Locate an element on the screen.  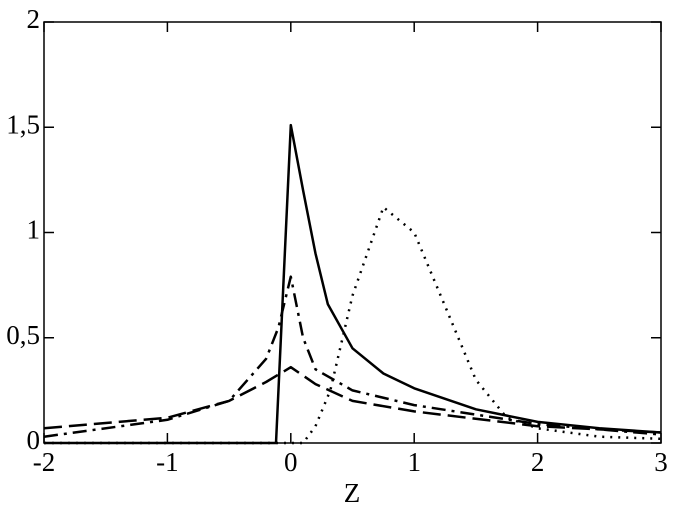
y-tick-label: 1,5 is located at coordinates (23, 124).